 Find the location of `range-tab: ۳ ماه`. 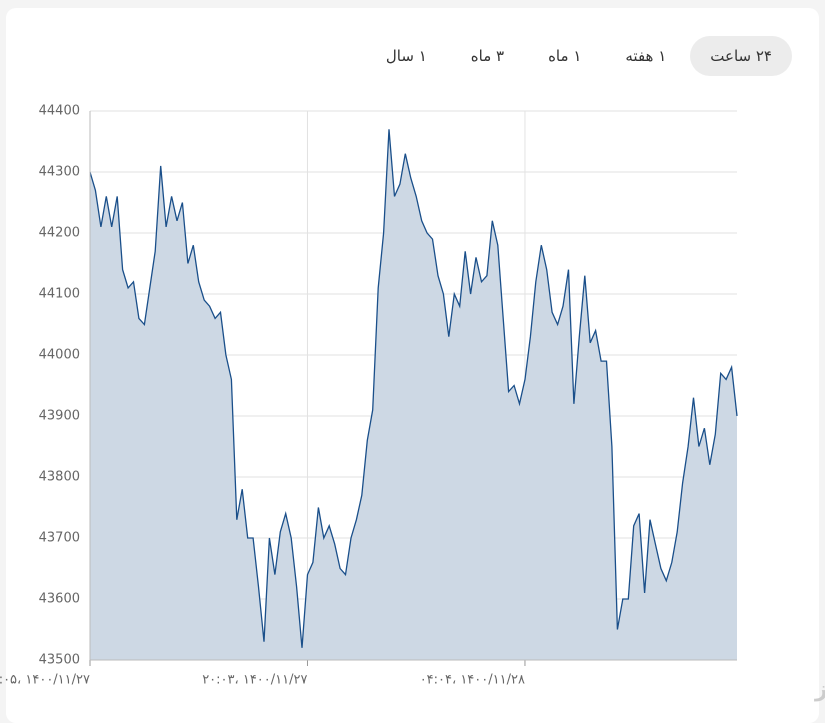

range-tab: ۳ ماه is located at coordinates (487, 56).